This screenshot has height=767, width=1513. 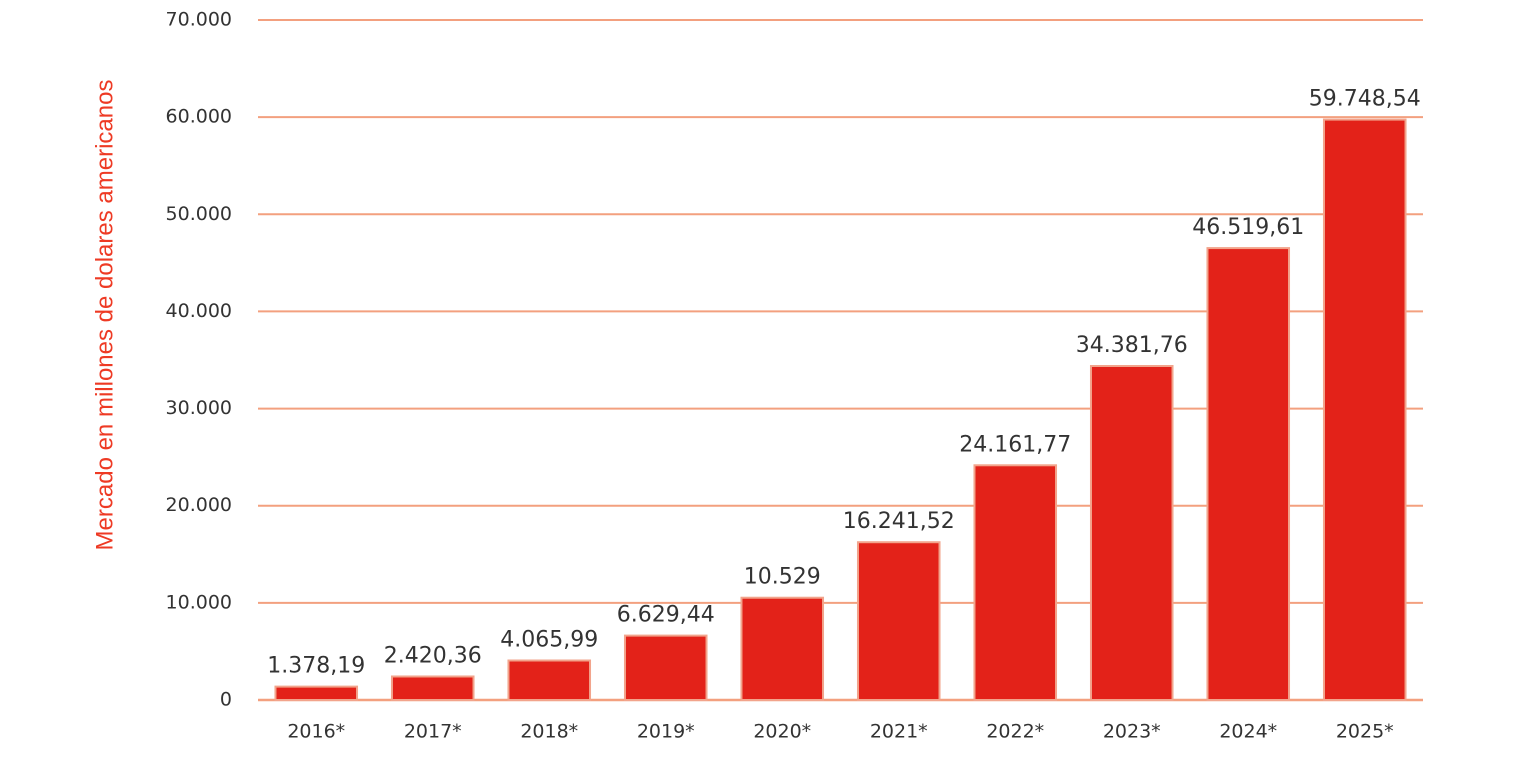 I want to click on x-tick-label: 2017*, so click(x=433, y=732).